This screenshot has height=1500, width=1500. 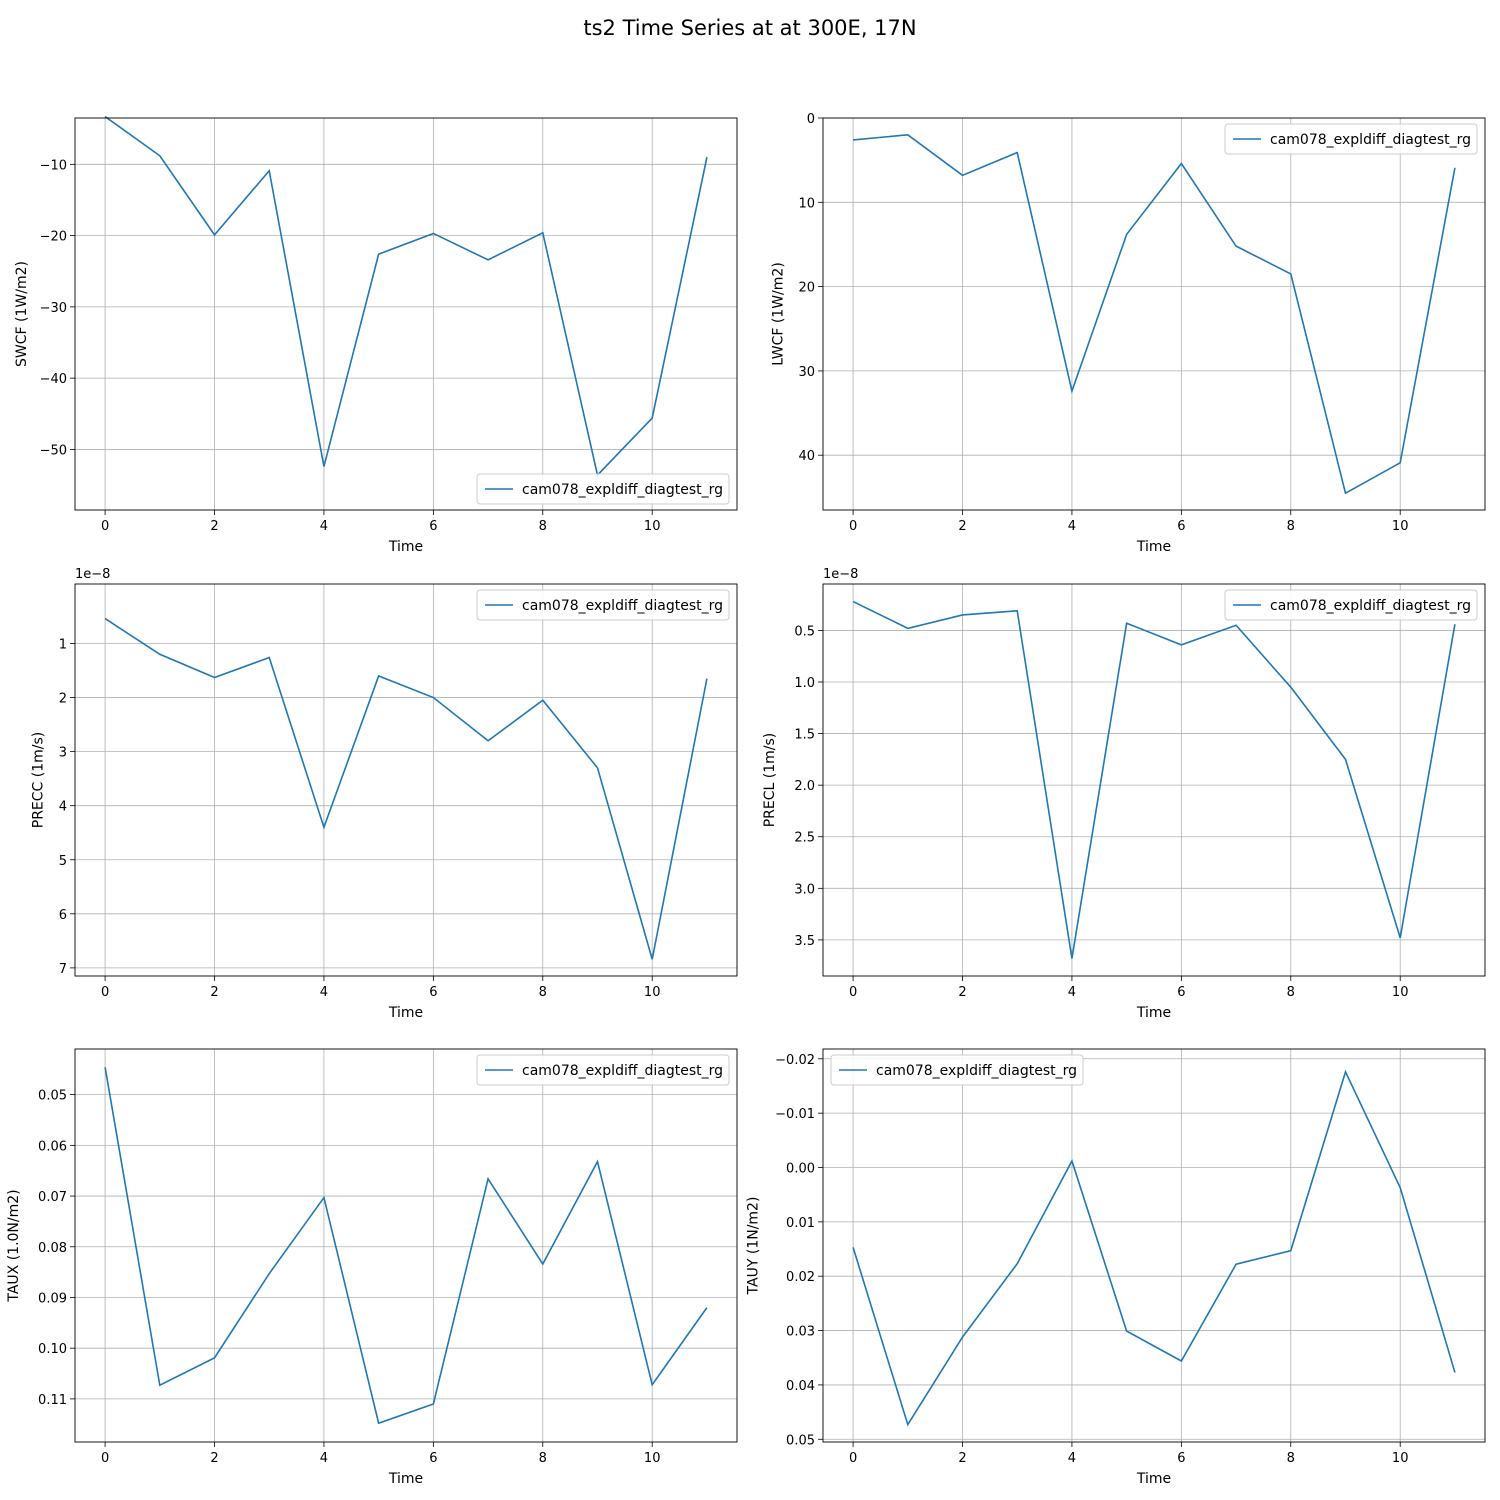 I want to click on y-tick-label: 0.07, so click(x=52, y=1197).